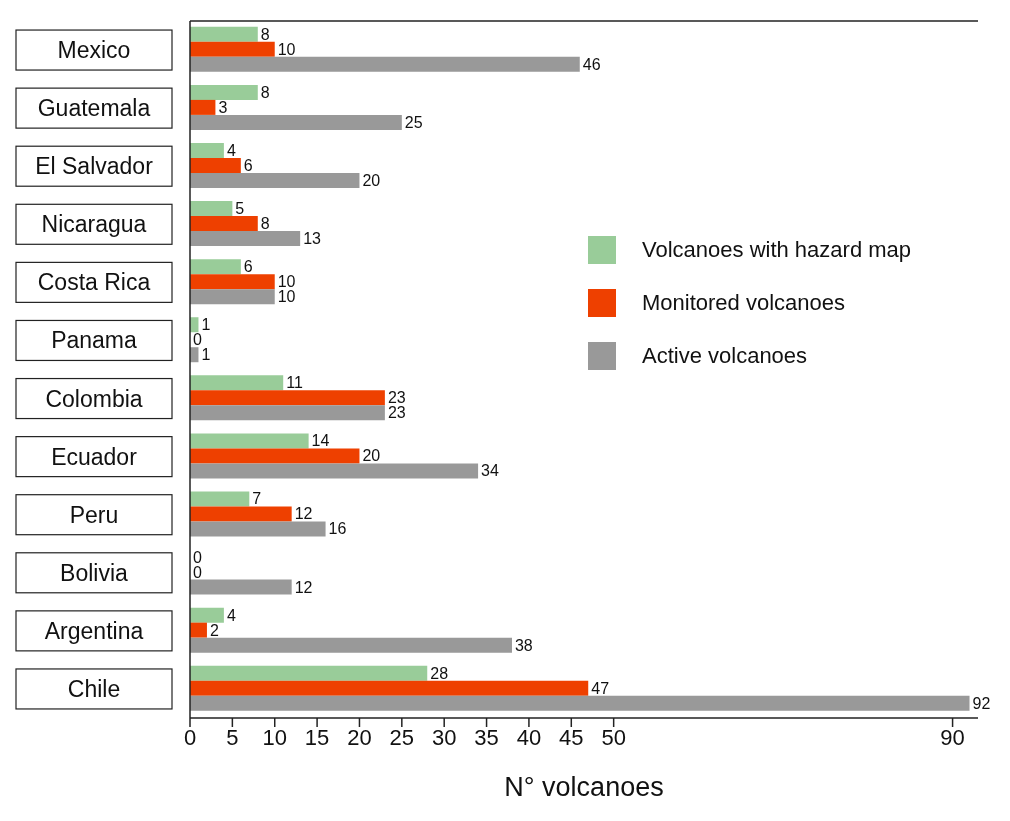 The image size is (1010, 821). I want to click on y-tick-label: Nicaragua, so click(94, 224).